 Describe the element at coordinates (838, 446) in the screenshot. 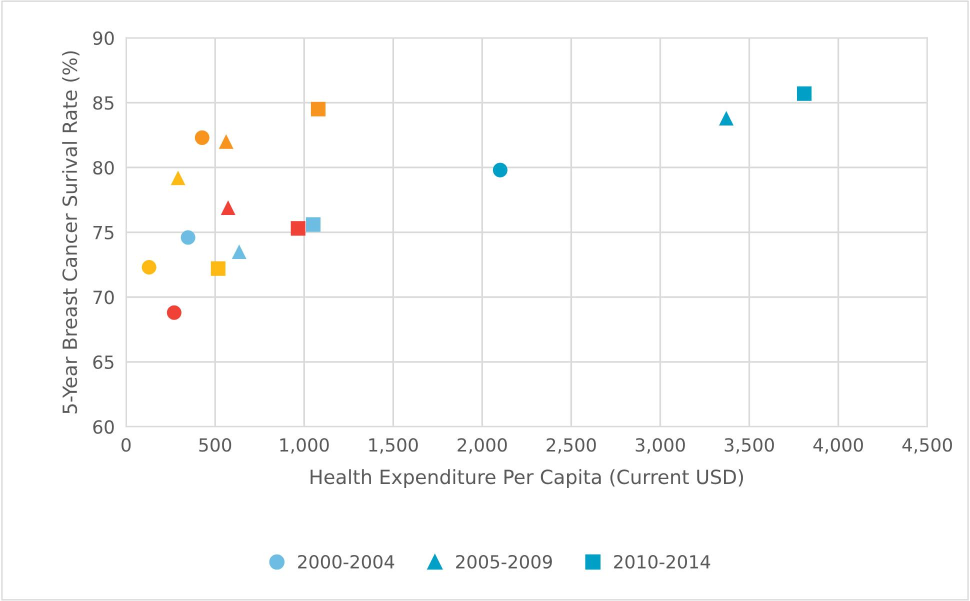

I see `x-tick-label: 4,000` at that location.